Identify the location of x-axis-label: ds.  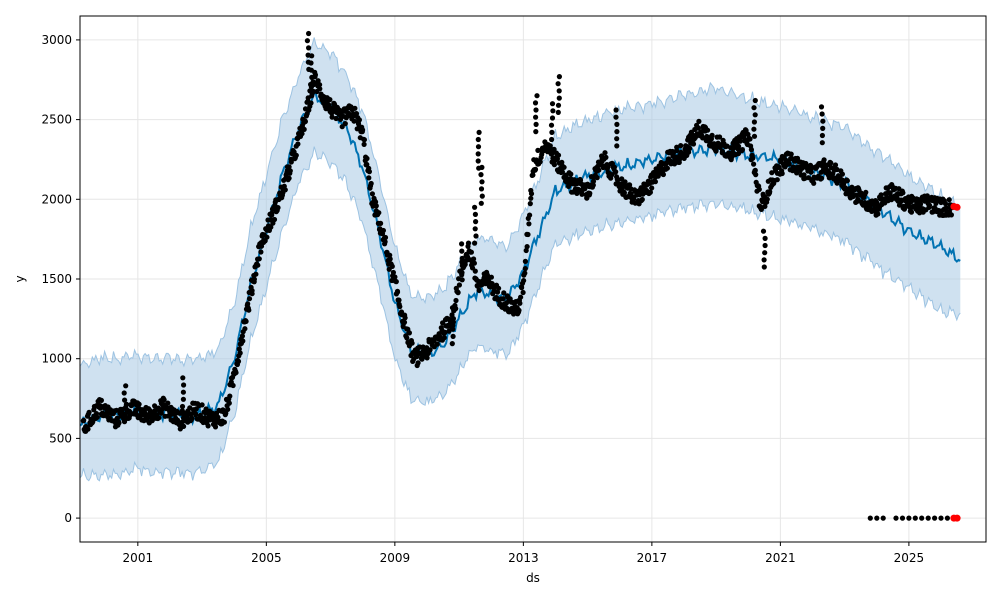
(533, 578).